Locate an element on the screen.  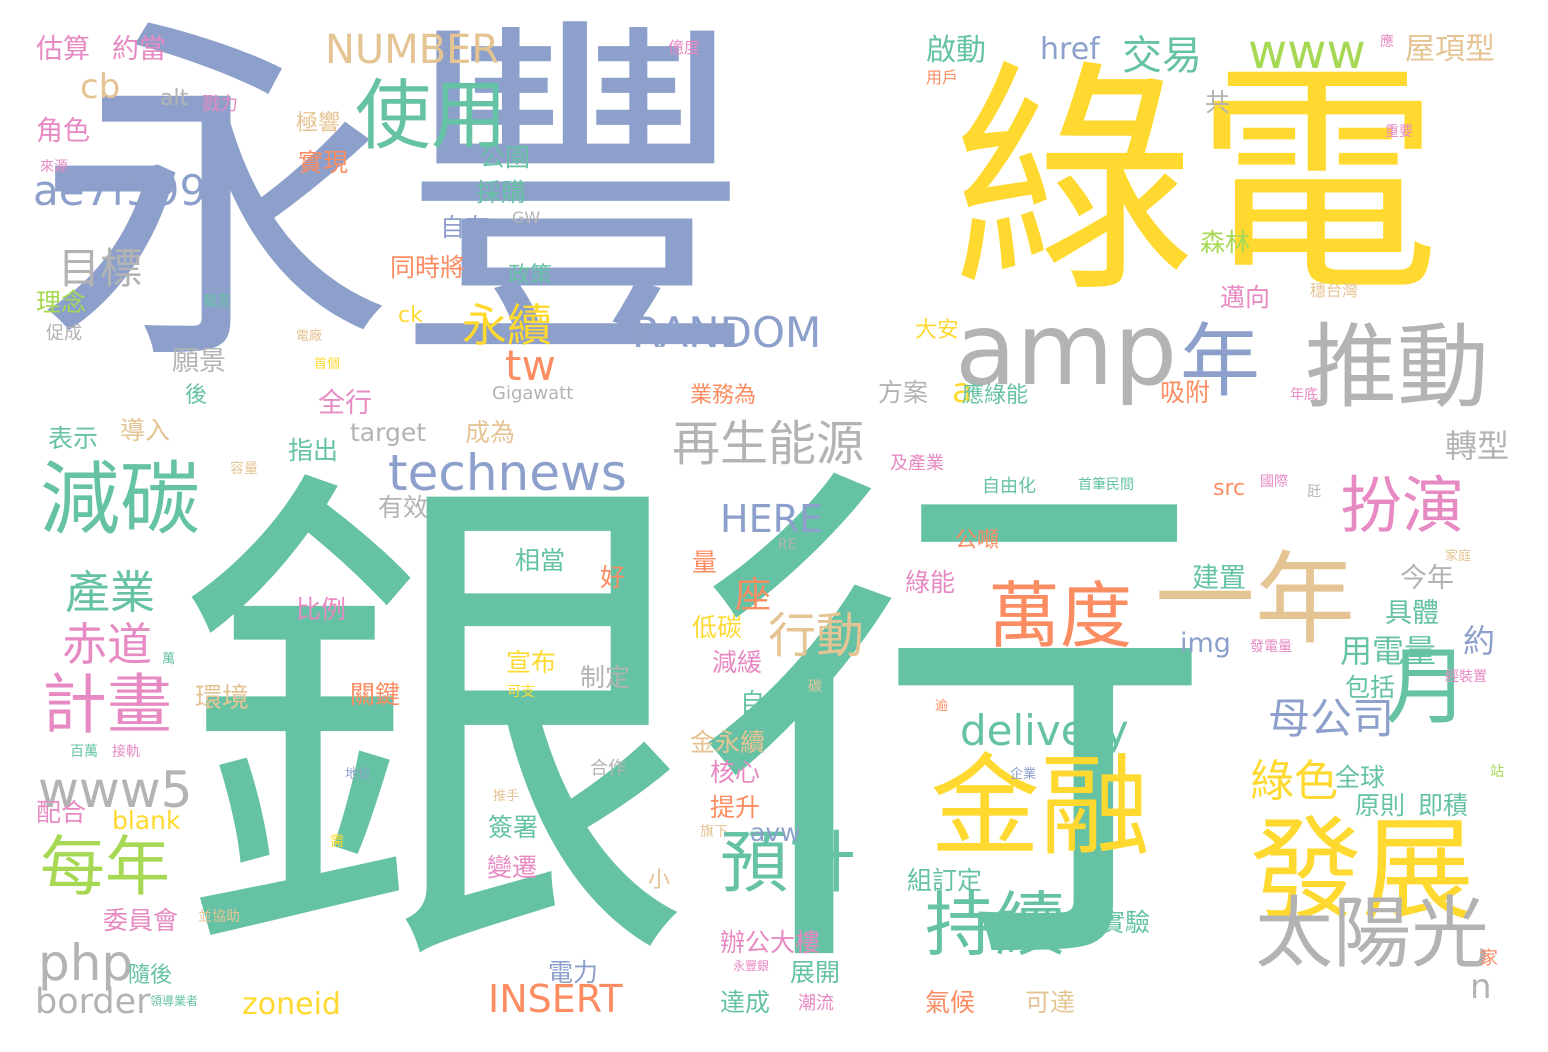
word: 電實驗 is located at coordinates (1113, 922).